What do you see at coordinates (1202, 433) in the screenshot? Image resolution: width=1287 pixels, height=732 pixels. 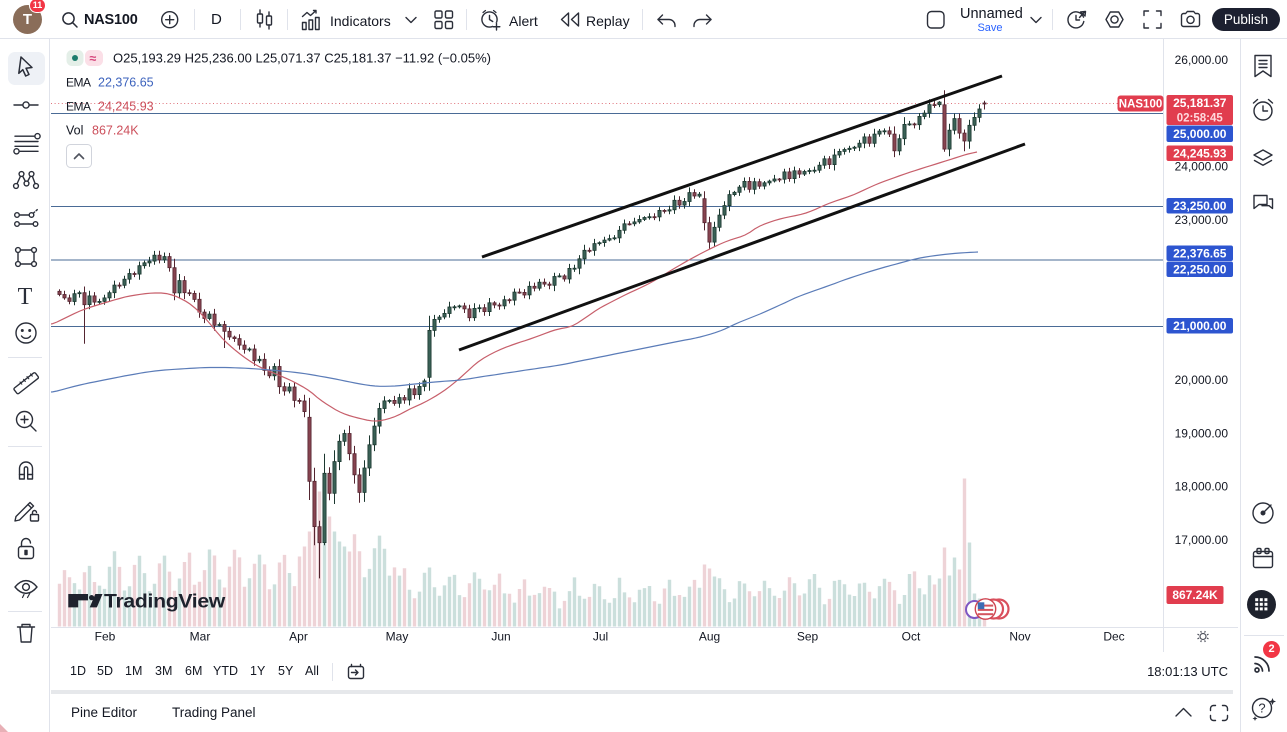 I see `svg-text: 19,000.00` at bounding box center [1202, 433].